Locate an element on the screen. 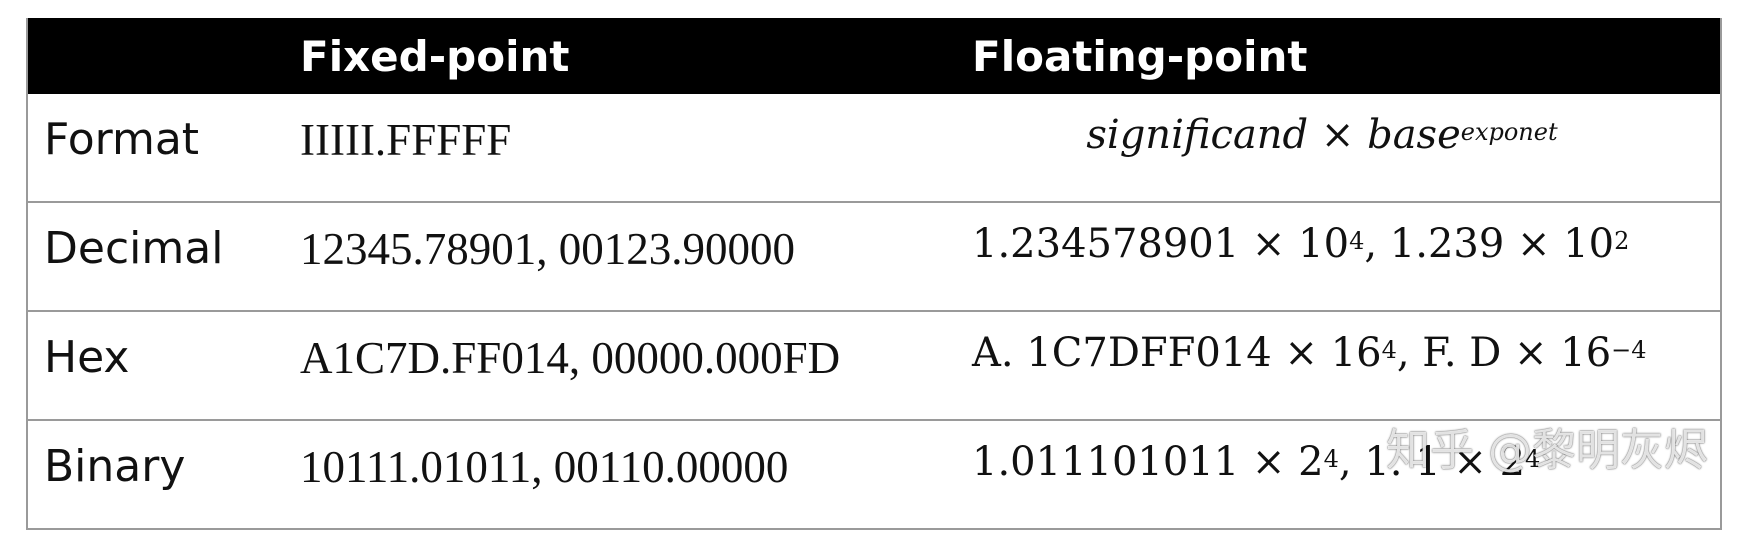  value-a: 1.011101011 × 2 is located at coordinates (1148, 462).